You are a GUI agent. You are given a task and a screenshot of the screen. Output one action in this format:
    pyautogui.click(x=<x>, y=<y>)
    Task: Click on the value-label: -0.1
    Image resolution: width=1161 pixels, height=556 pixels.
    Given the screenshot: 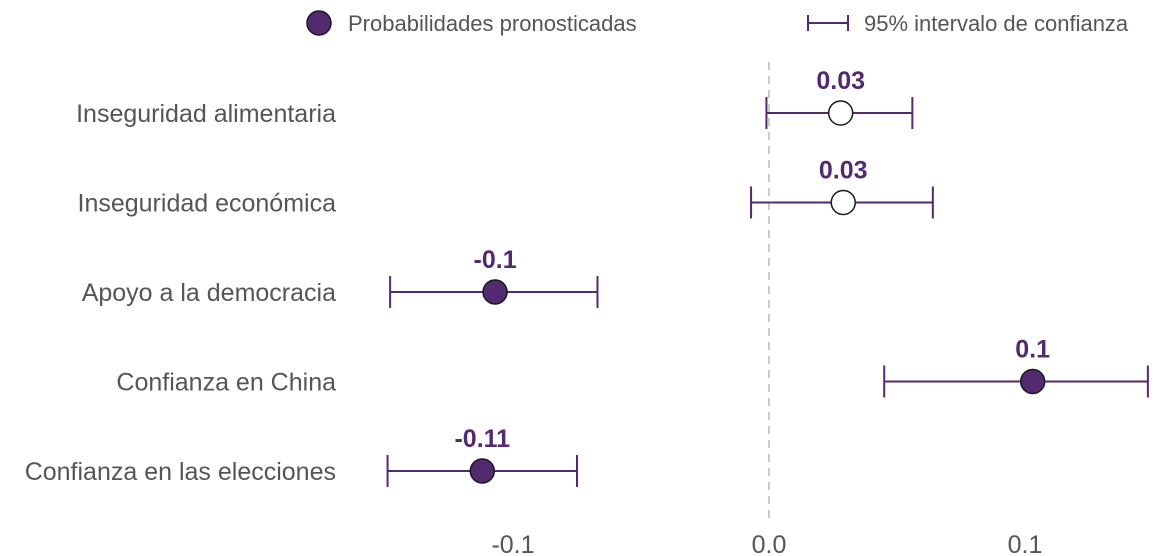 What is the action you would take?
    pyautogui.click(x=495, y=260)
    